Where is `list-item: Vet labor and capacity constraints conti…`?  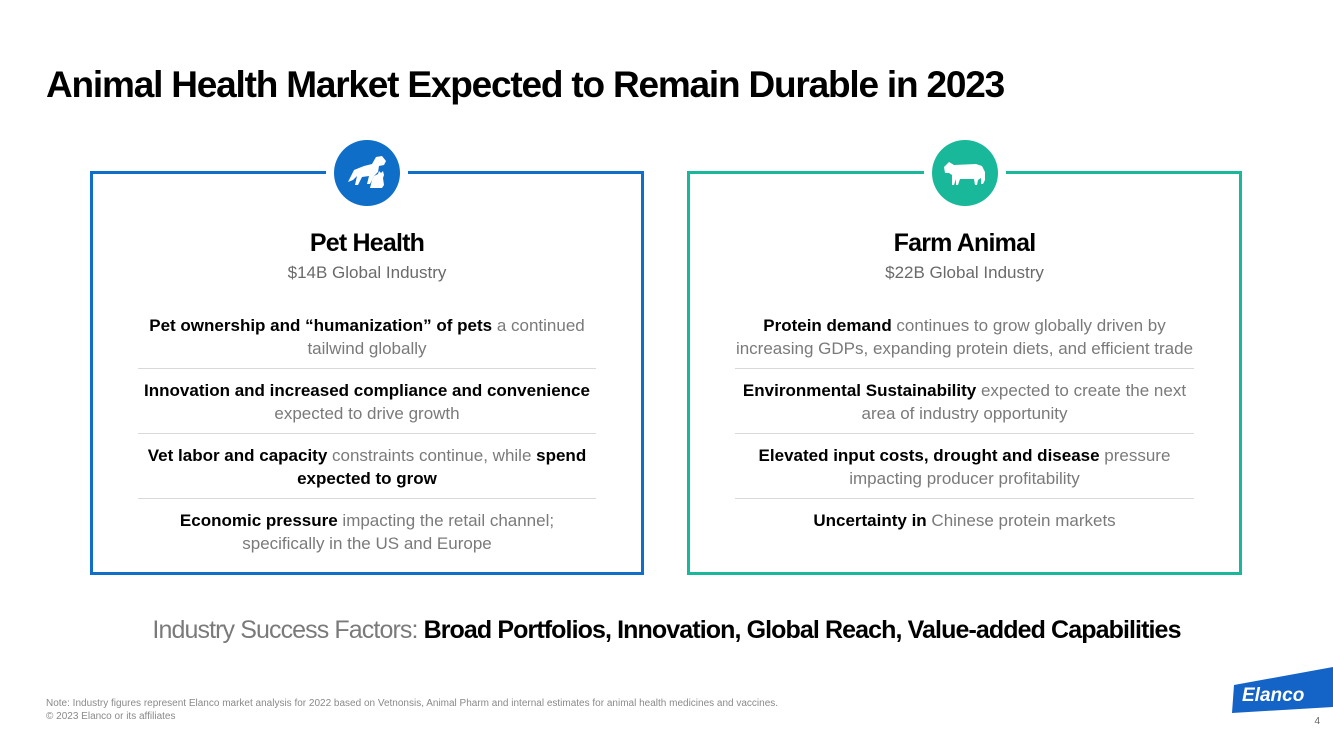
list-item: Vet labor and capacity constraints conti… is located at coordinates (367, 466).